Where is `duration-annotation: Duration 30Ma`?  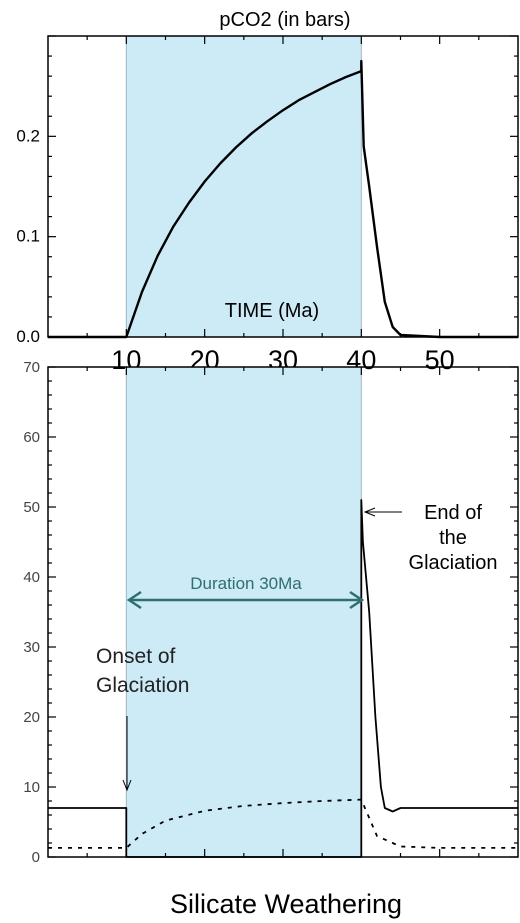
duration-annotation: Duration 30Ma is located at coordinates (245, 592).